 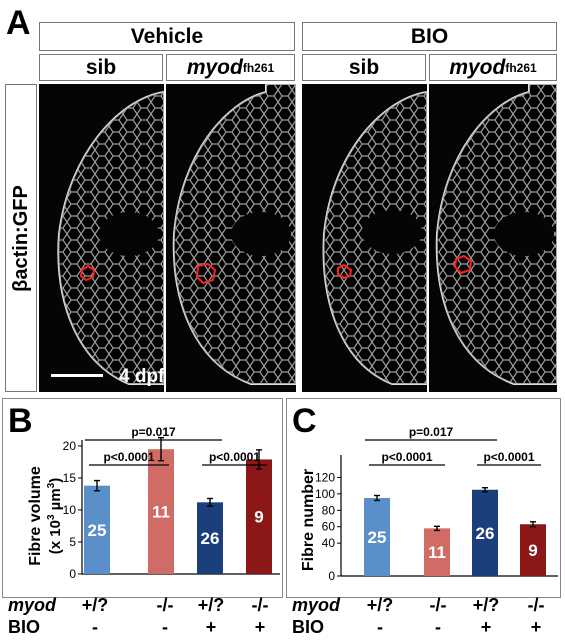 What do you see at coordinates (486, 605) in the screenshot?
I see `table-c-myod-2: +/?` at bounding box center [486, 605].